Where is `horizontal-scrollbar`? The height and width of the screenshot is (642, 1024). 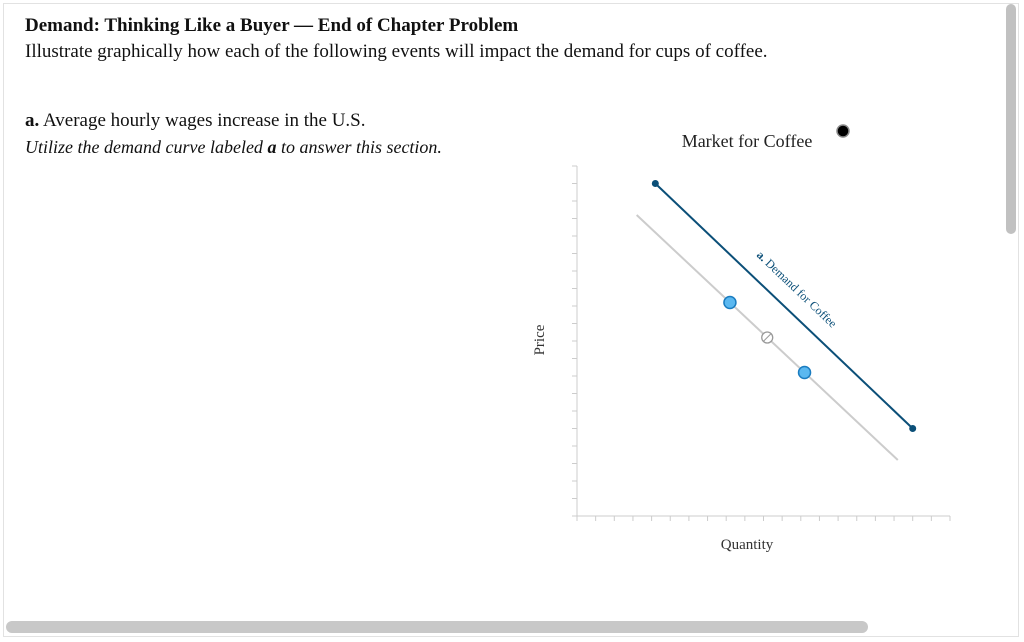
horizontal-scrollbar is located at coordinates (437, 627).